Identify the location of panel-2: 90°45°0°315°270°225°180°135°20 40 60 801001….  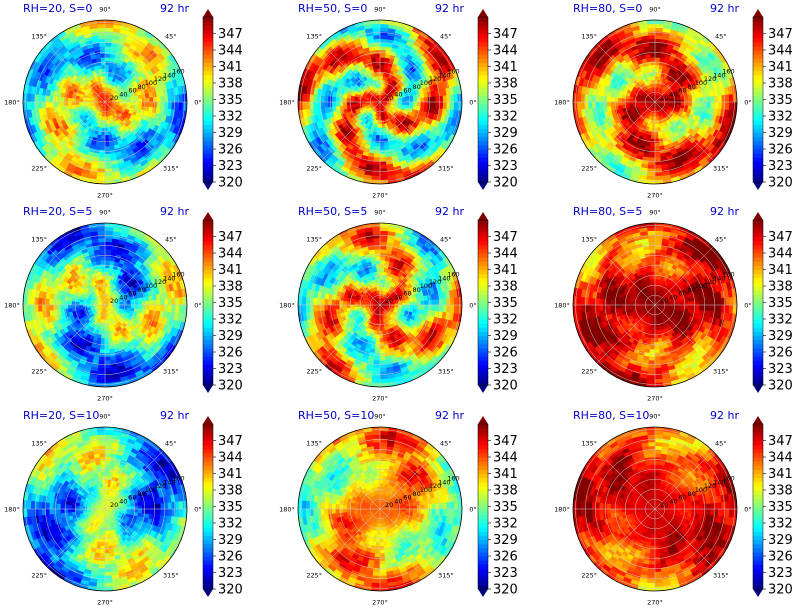
(398, 101).